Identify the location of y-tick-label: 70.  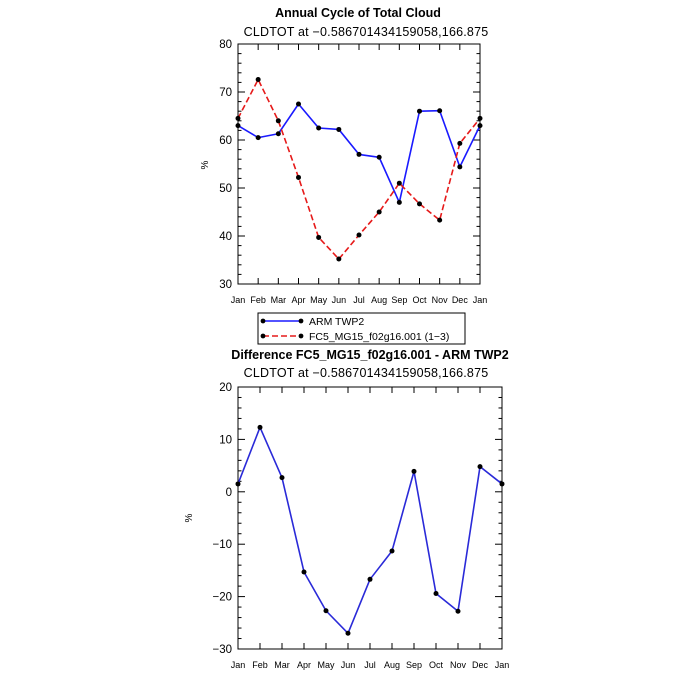
(225, 93).